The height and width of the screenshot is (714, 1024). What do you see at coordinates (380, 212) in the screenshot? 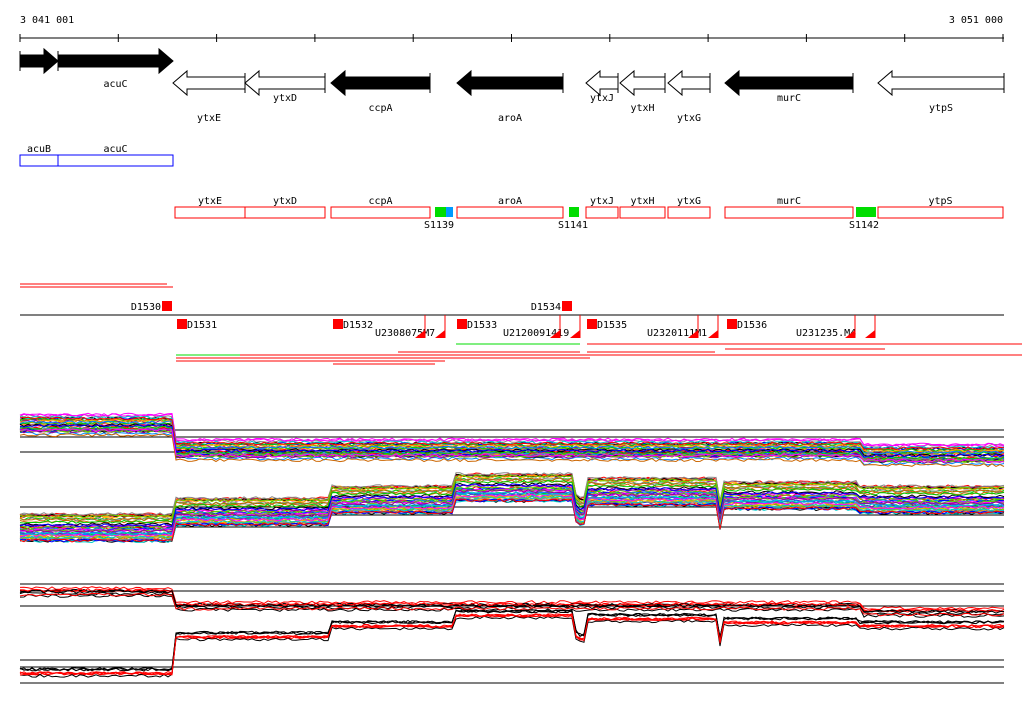
I see `box-ccpA` at bounding box center [380, 212].